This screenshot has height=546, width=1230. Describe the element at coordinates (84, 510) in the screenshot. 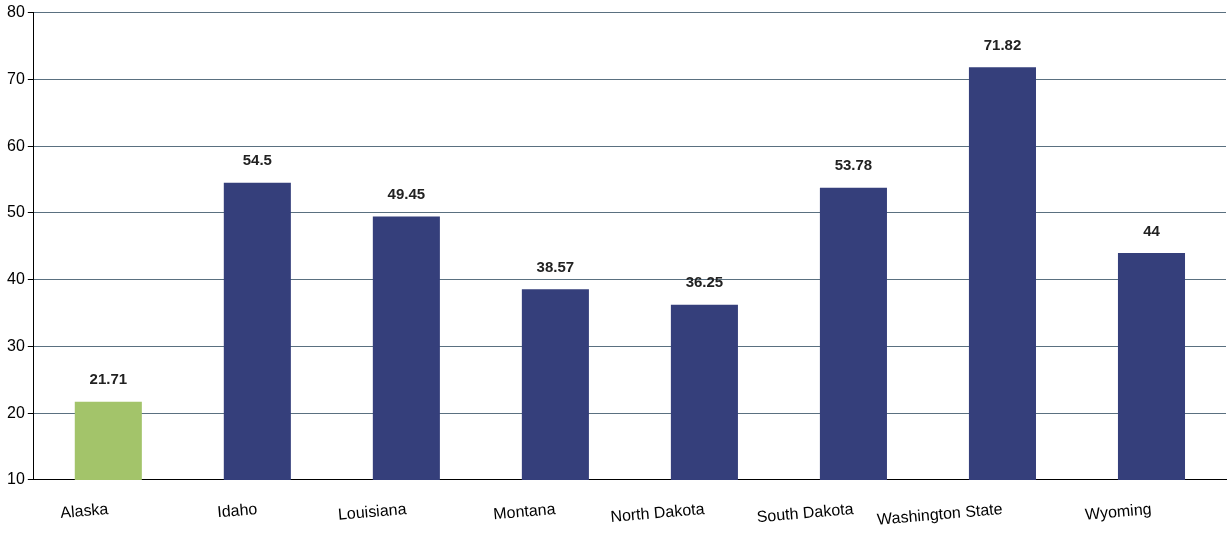

I see `x-tick-label: Alaska` at that location.